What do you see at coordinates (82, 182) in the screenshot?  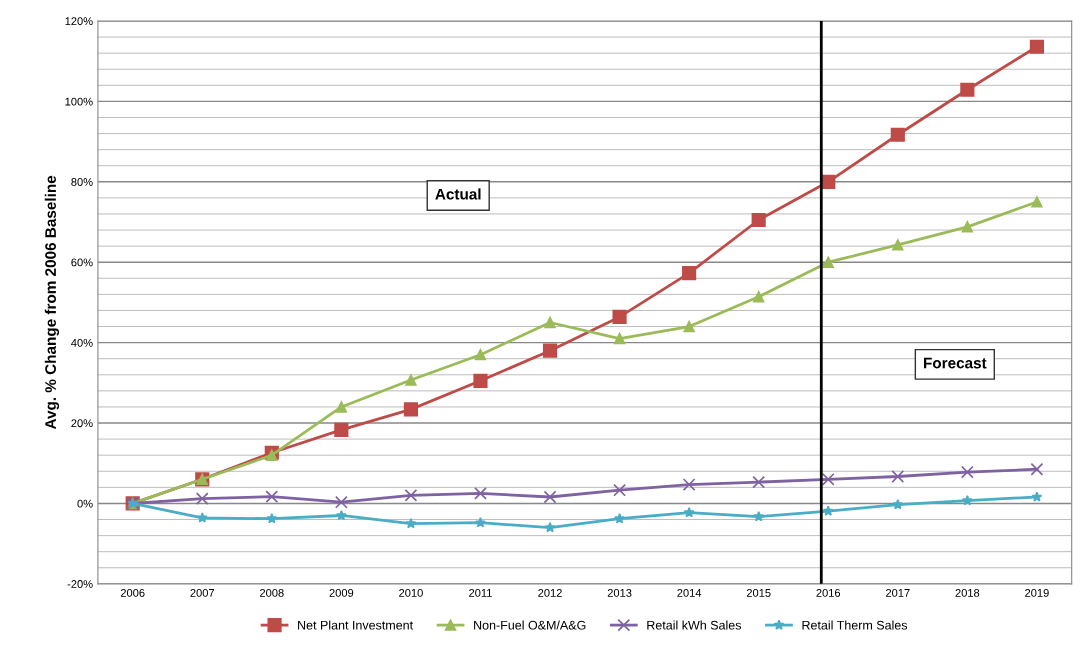 I see `y-tick-label: 80%` at bounding box center [82, 182].